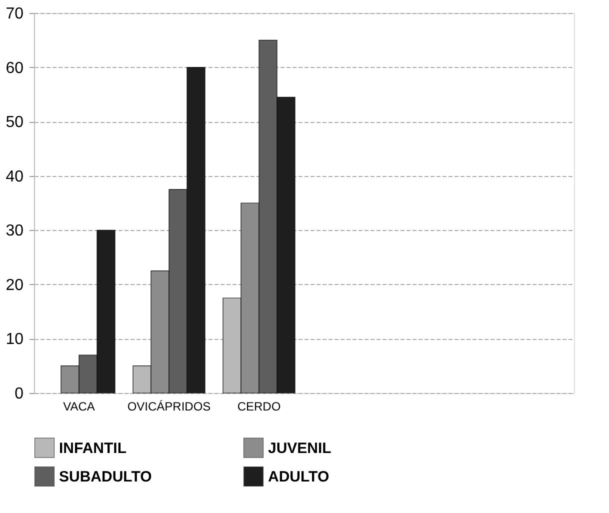 This screenshot has height=513, width=609. I want to click on y-tick-label: 30, so click(15, 231).